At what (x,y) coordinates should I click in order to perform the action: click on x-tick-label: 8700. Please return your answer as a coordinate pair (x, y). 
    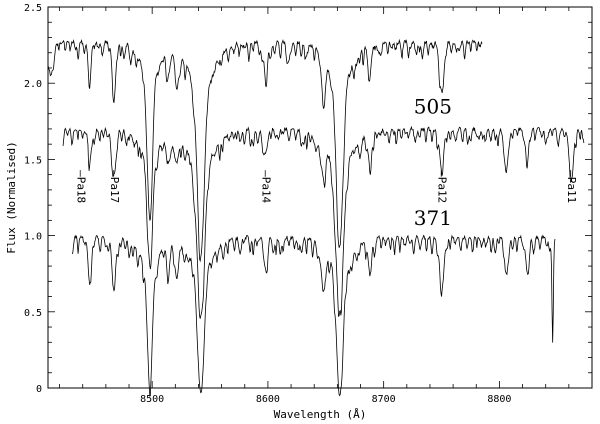
    Looking at the image, I should click on (384, 399).